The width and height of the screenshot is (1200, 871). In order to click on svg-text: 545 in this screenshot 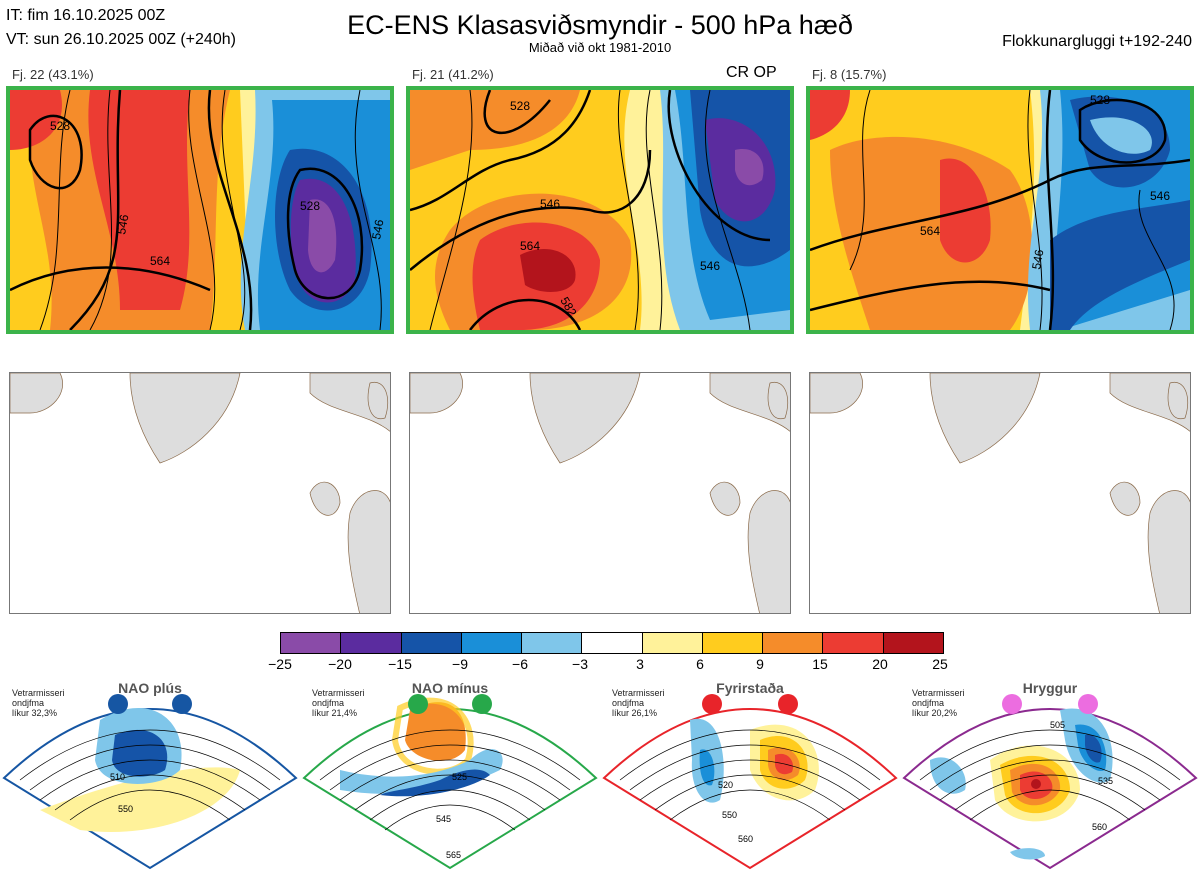, I will do `click(443, 819)`.